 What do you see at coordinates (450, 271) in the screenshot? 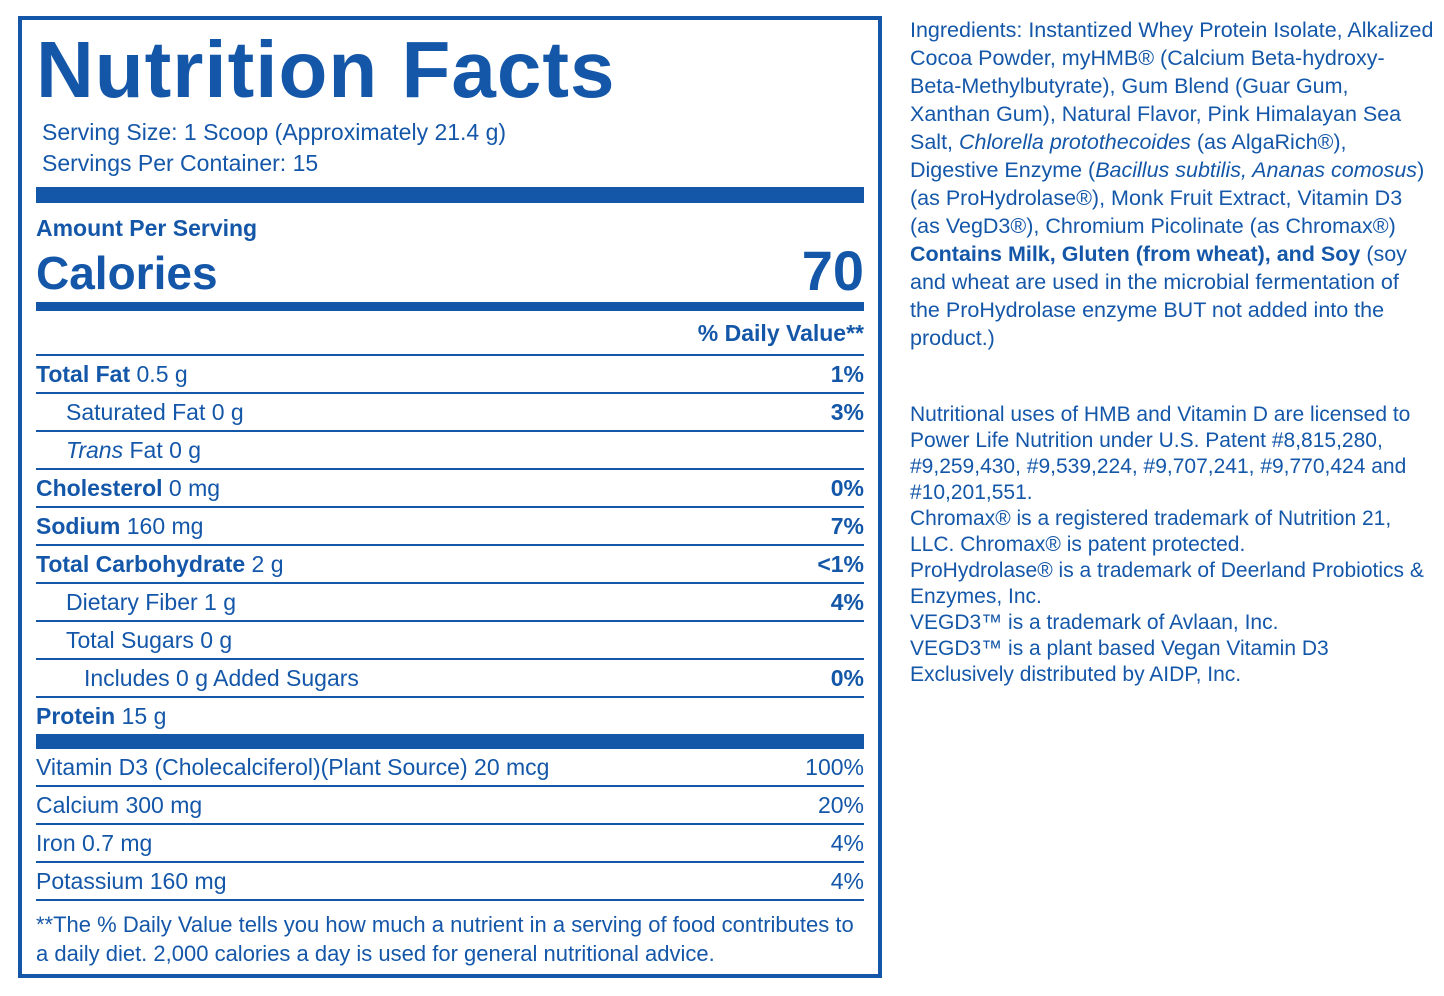
I see `calories-row: Calories 70` at bounding box center [450, 271].